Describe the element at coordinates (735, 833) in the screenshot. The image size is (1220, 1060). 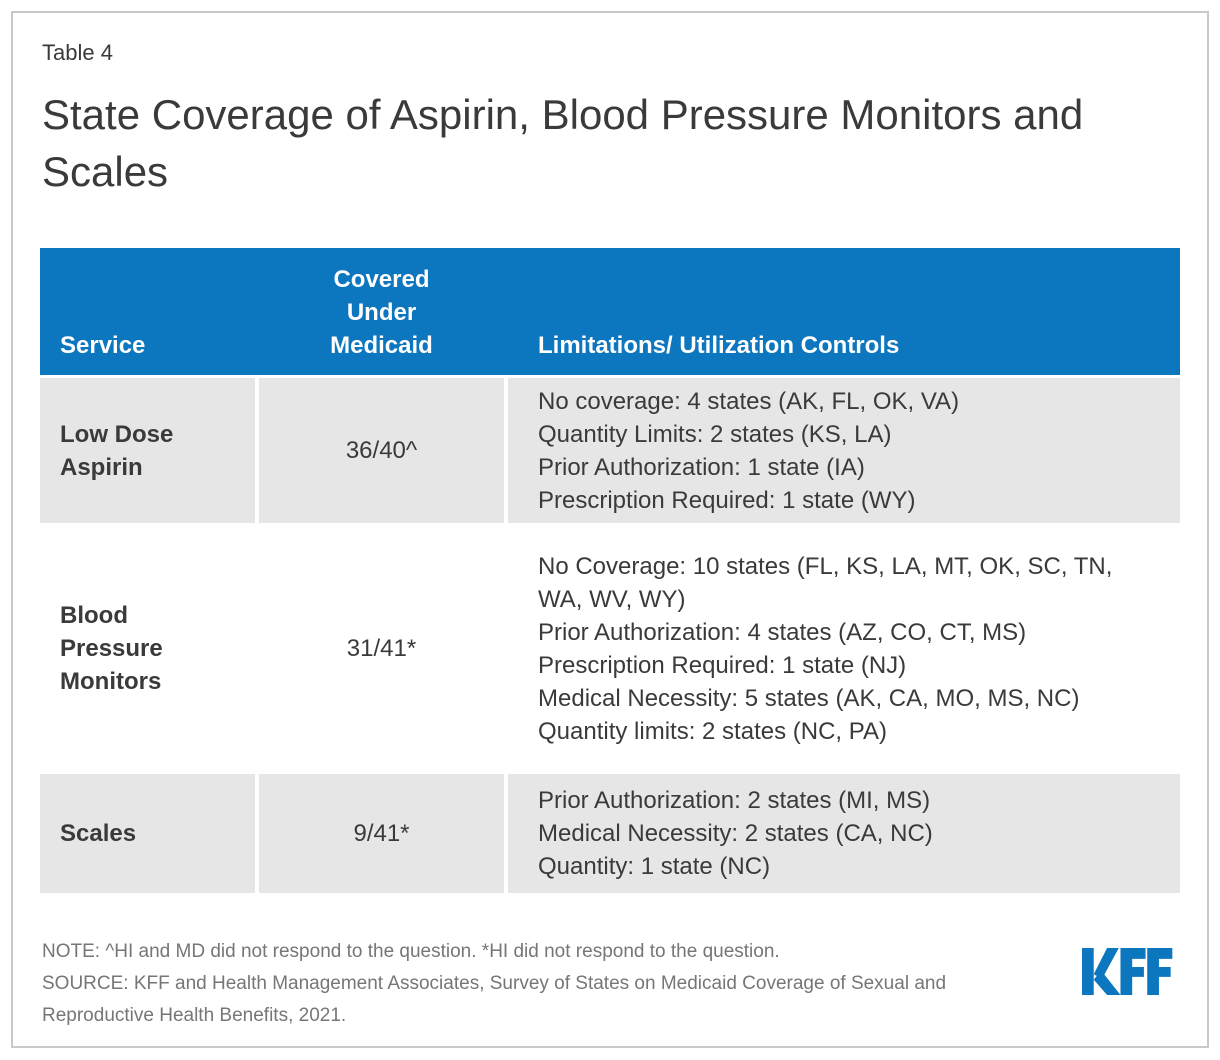
I see `limitation-line: Medical Necessity: 2 states (CA, NC)` at that location.